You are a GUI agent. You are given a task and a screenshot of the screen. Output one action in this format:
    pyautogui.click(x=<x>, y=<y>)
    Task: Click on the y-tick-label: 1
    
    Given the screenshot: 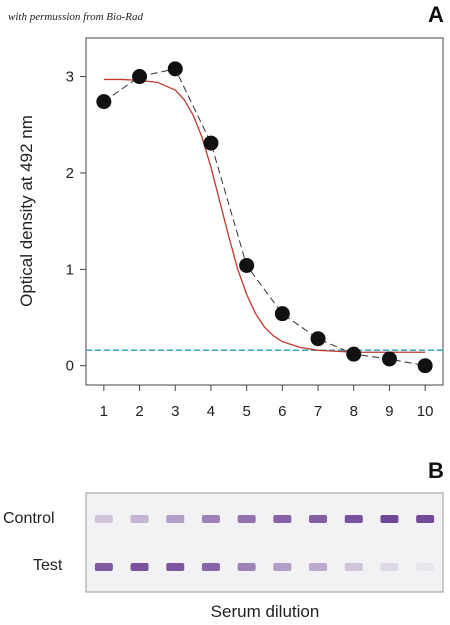 What is the action you would take?
    pyautogui.click(x=70, y=269)
    